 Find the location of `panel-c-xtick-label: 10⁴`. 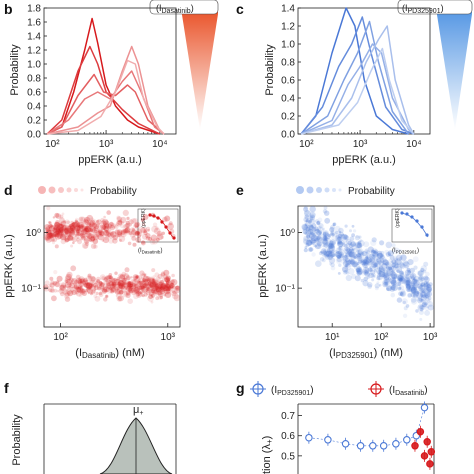

panel-c-xtick-label: 10⁴ is located at coordinates (413, 144).